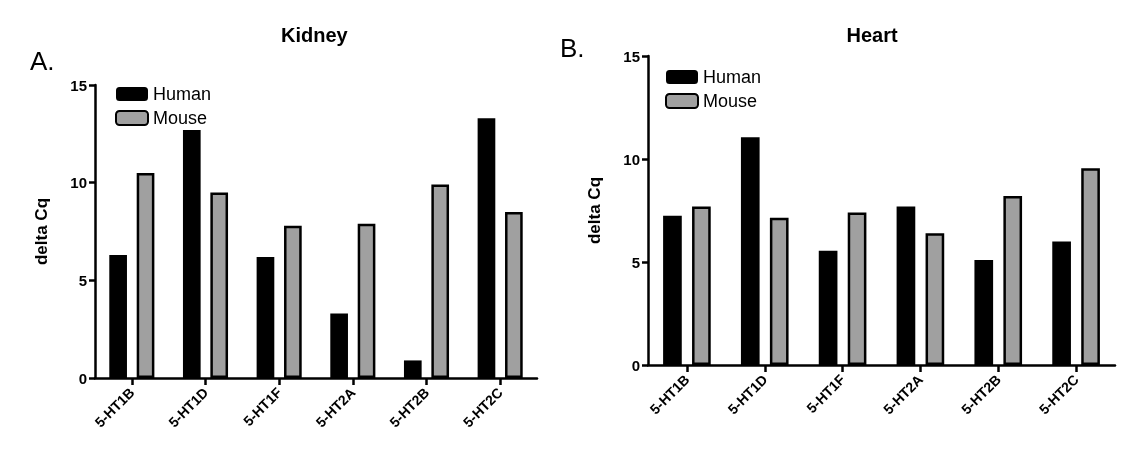 The height and width of the screenshot is (465, 1128). What do you see at coordinates (315, 35) in the screenshot?
I see `chart-title: Kidney` at bounding box center [315, 35].